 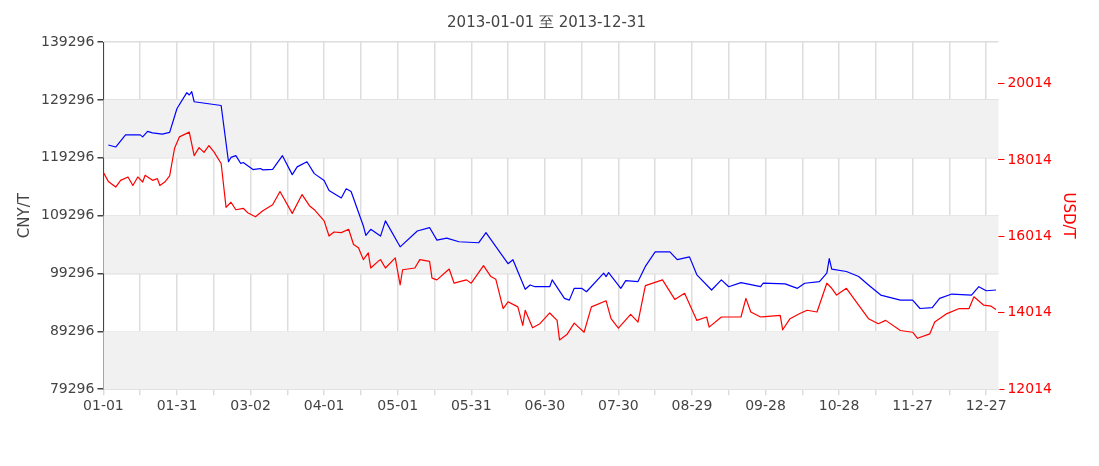 I want to click on x-tick-label: 03-02, so click(x=250, y=405).